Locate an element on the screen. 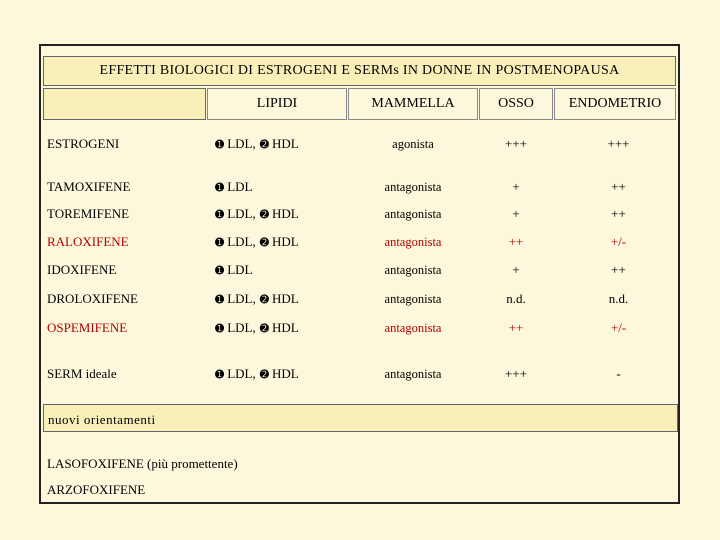 Image resolution: width=720 pixels, height=540 pixels. drug-name: TOREMIFENE is located at coordinates (88, 213).